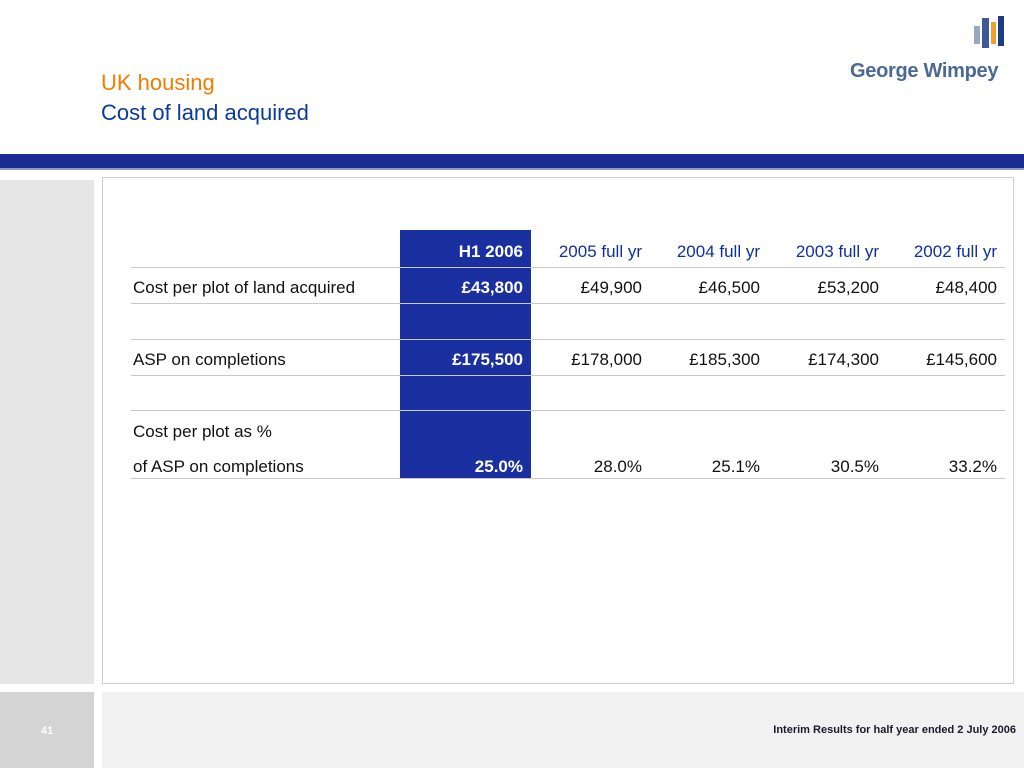  I want to click on footer-page-box, so click(47, 730).